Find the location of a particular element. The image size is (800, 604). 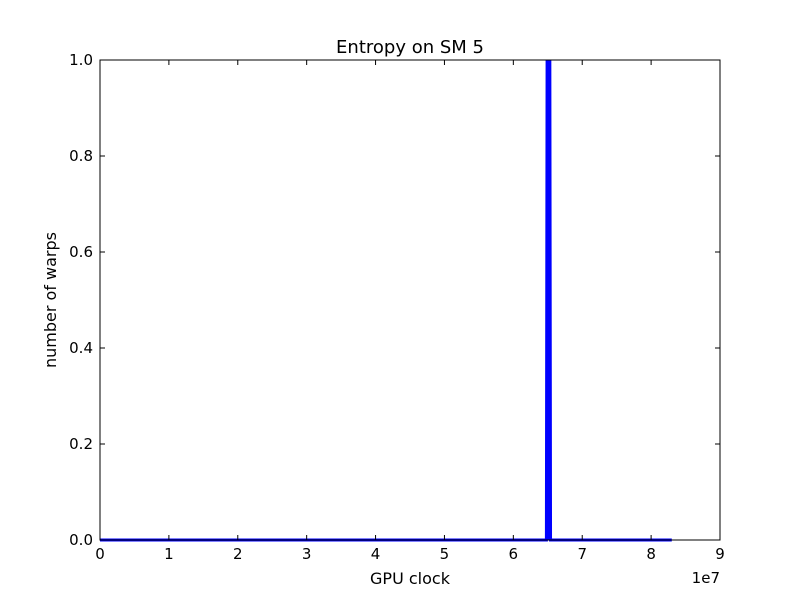

x-axis-offset-label: 1e7 is located at coordinates (706, 578).